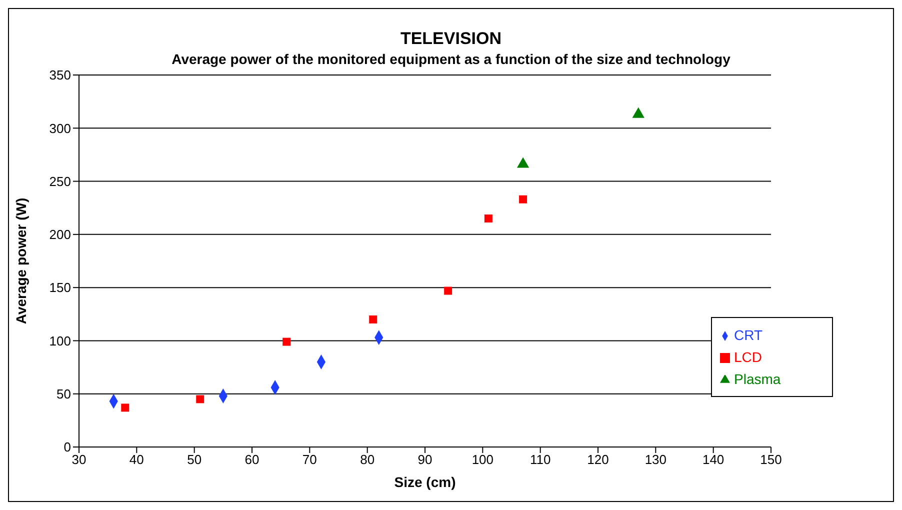 This screenshot has width=902, height=510. I want to click on y-tick-label: 0, so click(67, 447).